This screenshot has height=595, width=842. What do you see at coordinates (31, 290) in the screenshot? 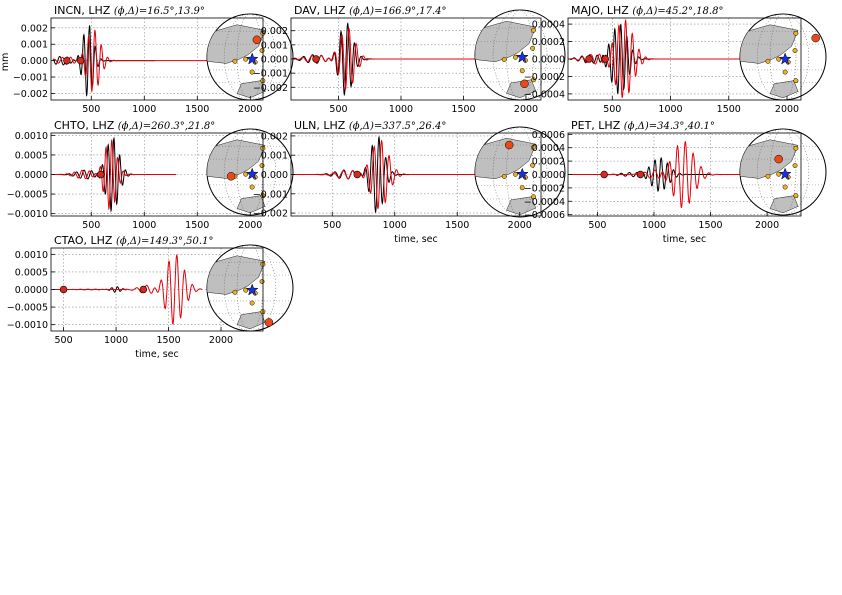
I see `y-tick-label: 0.0000` at bounding box center [31, 290].